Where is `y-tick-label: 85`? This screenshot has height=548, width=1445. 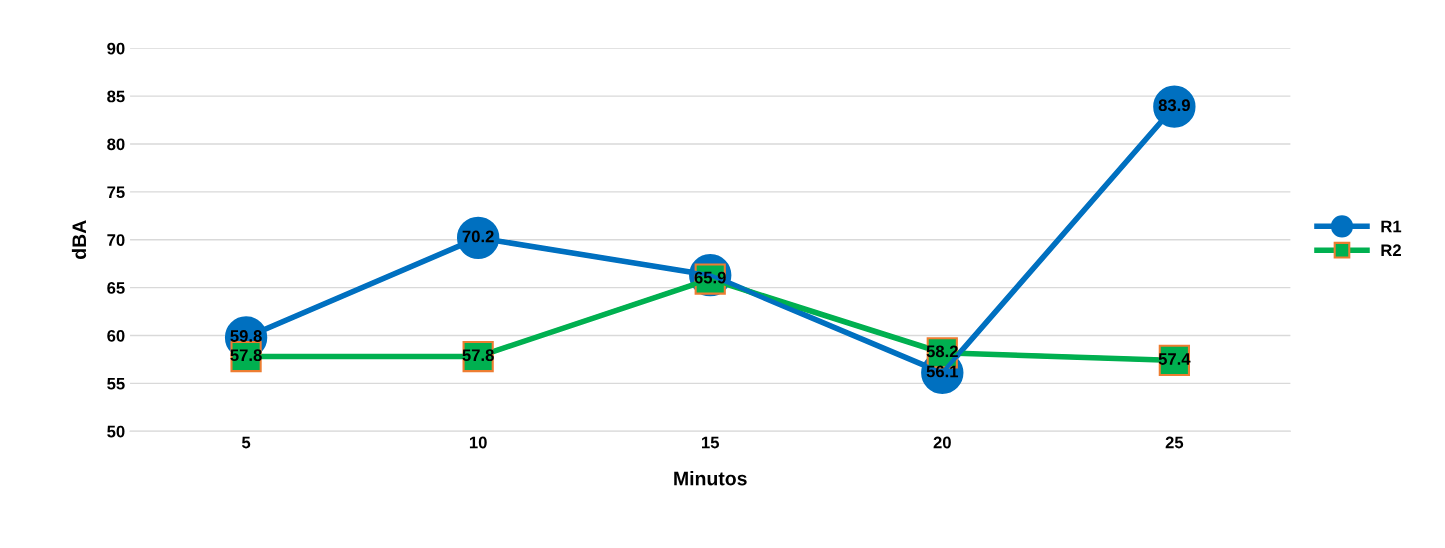 y-tick-label: 85 is located at coordinates (116, 96).